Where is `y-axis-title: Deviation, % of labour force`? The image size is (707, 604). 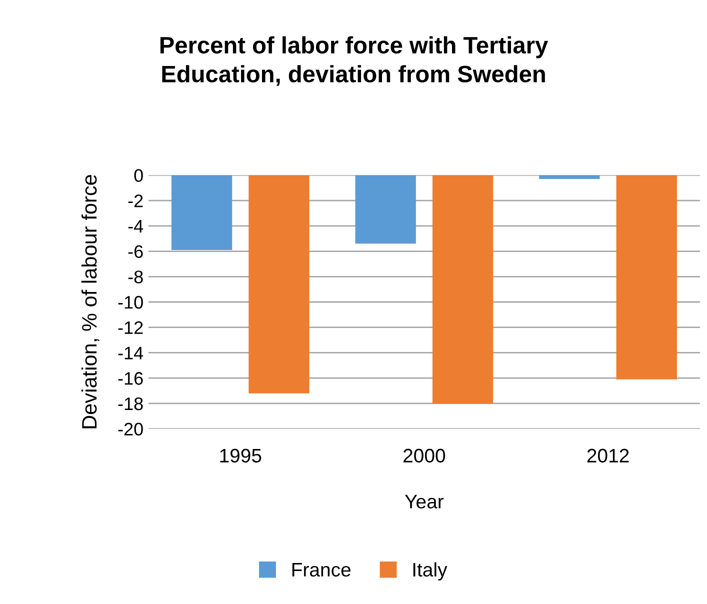 y-axis-title: Deviation, % of labour force is located at coordinates (90, 301).